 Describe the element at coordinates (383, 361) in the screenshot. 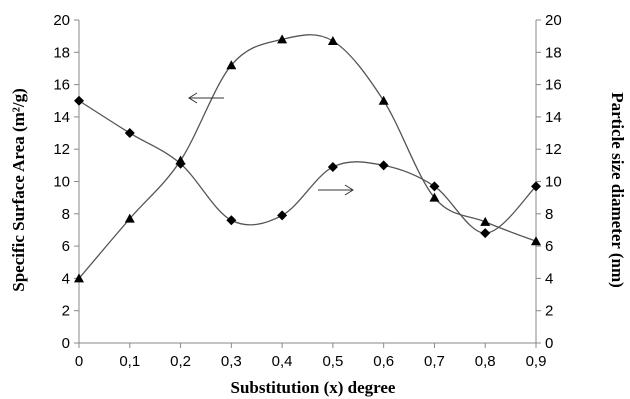

I see `x-tick-label: 0,6` at that location.